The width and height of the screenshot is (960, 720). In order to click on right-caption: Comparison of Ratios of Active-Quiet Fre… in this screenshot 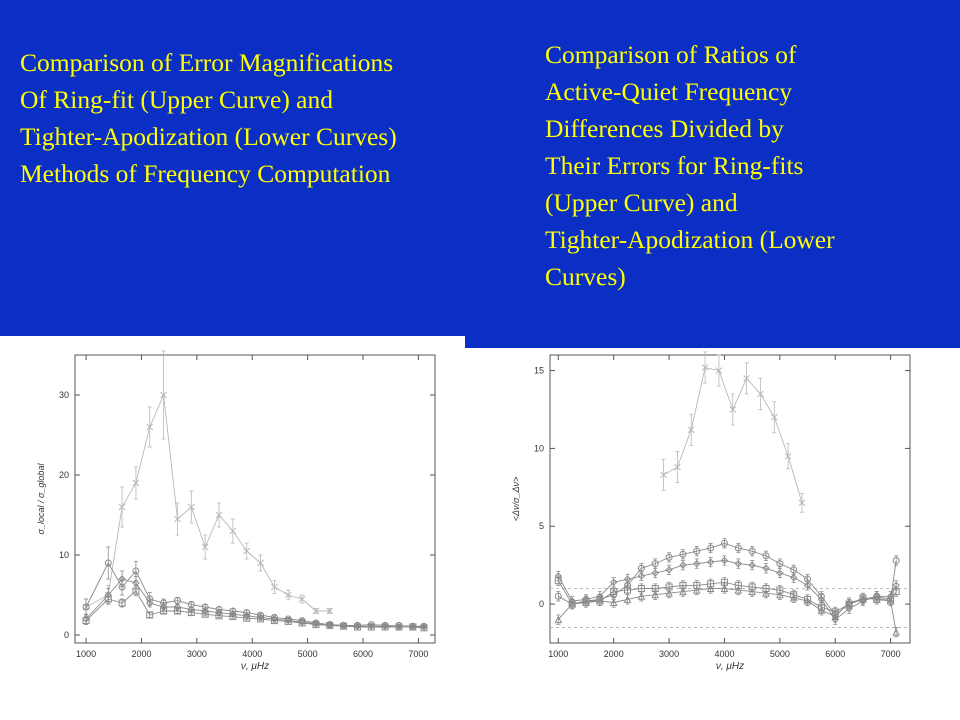, I will do `click(745, 165)`.